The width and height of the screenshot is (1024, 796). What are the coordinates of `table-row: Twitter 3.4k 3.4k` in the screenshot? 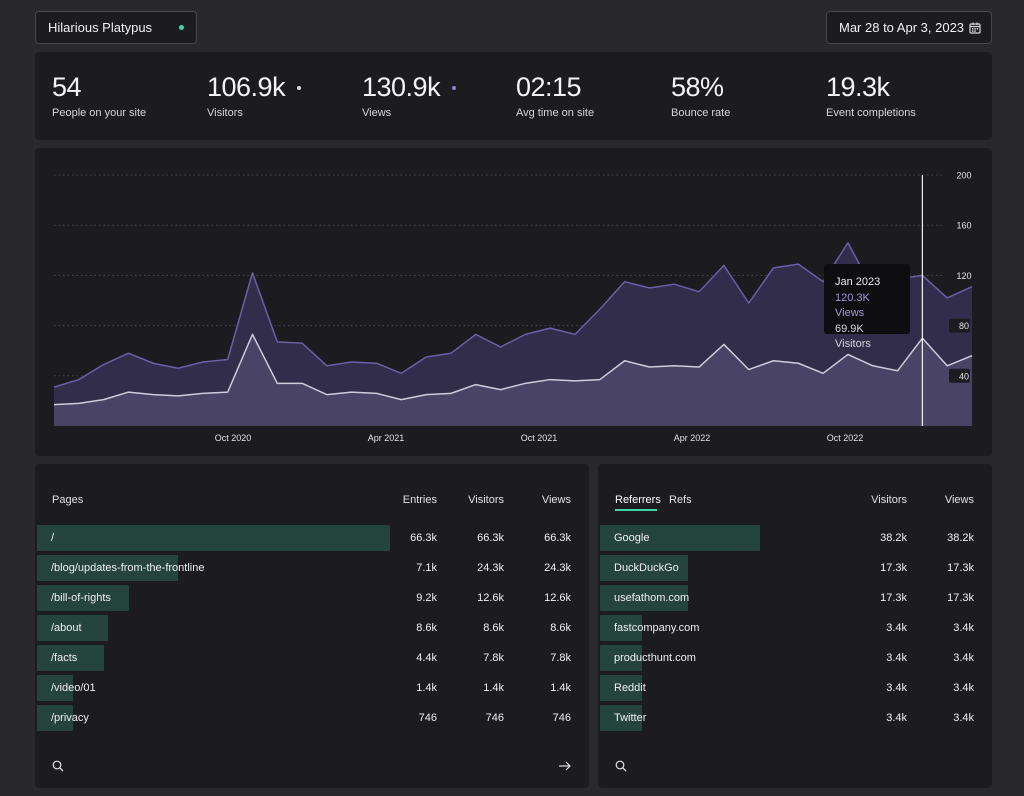 It's located at (795, 718).